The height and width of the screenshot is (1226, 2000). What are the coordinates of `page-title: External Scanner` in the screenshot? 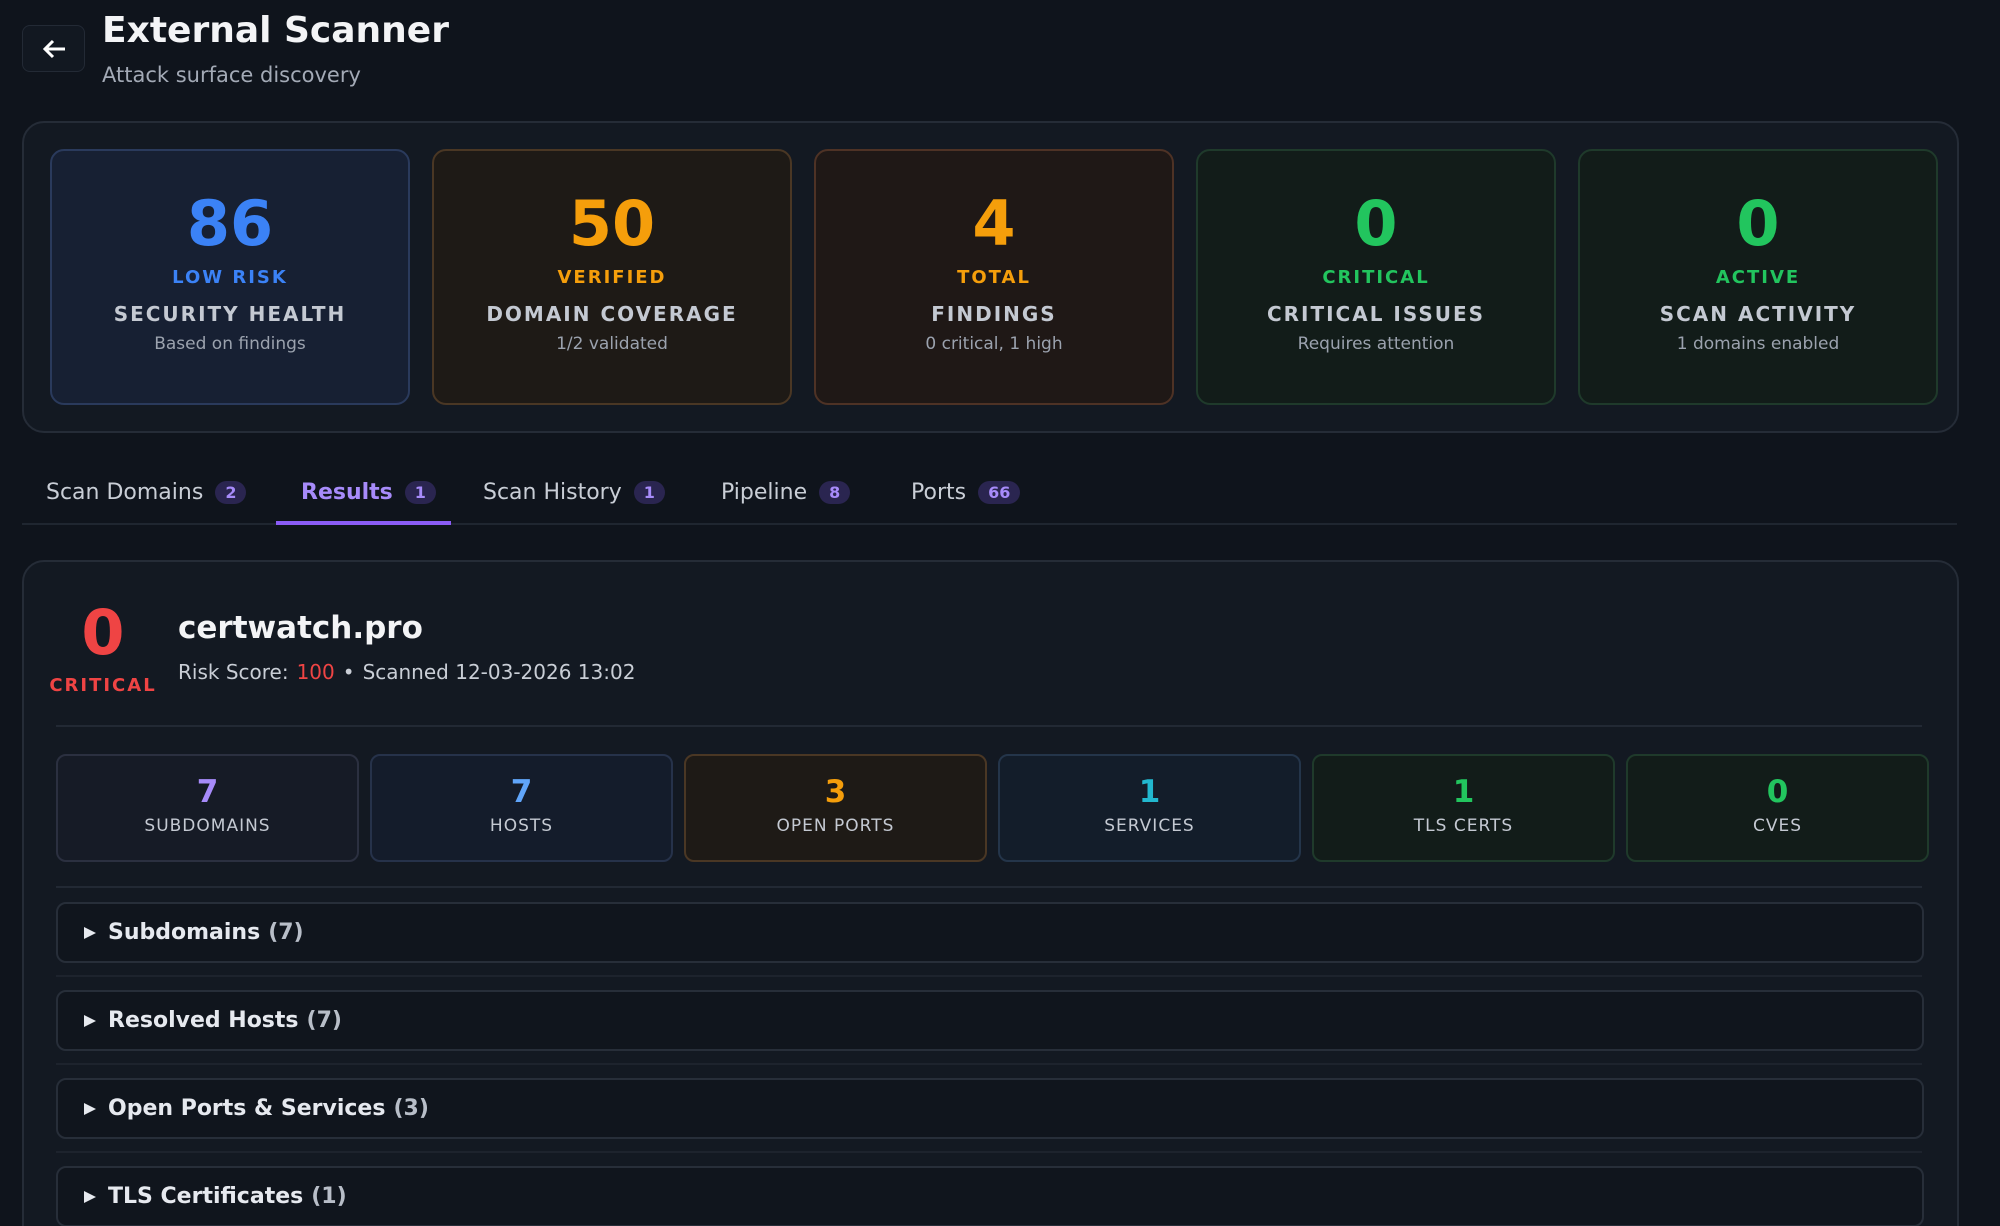 It's located at (275, 30).